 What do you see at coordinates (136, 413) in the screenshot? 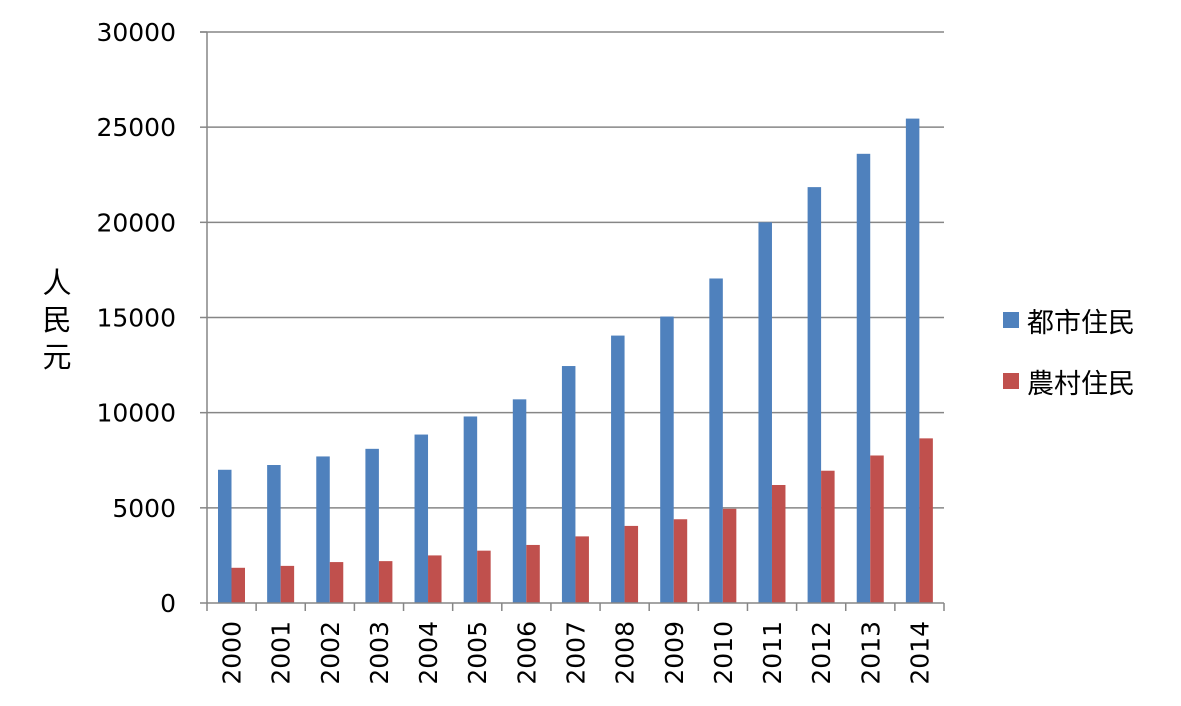
I see `y-tick-label: 10000` at bounding box center [136, 413].